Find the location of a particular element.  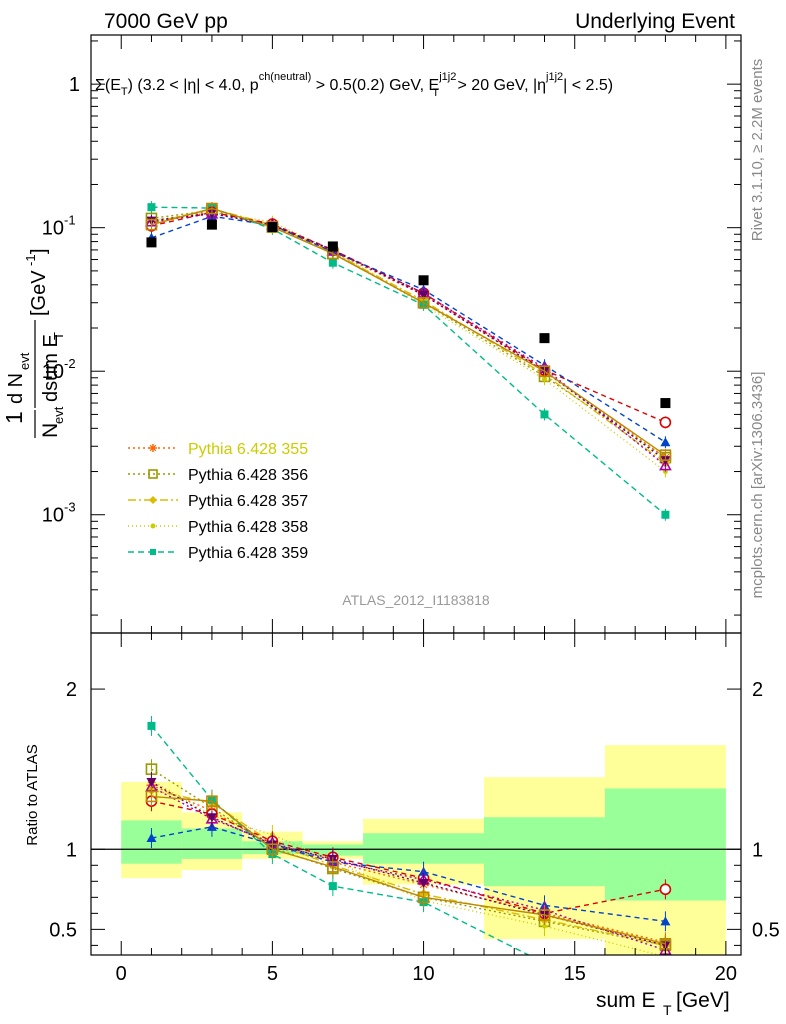

legend-entry: Pythia 6.428 357 is located at coordinates (218, 501).